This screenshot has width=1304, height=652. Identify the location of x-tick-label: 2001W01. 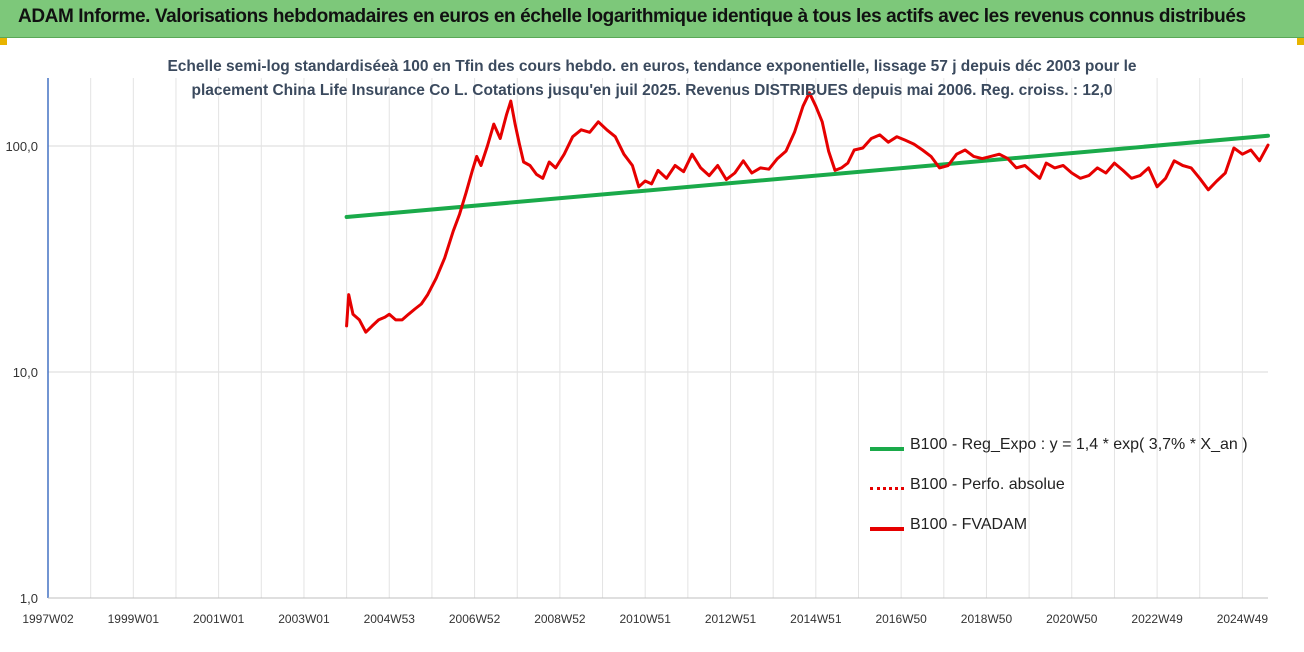
(219, 619).